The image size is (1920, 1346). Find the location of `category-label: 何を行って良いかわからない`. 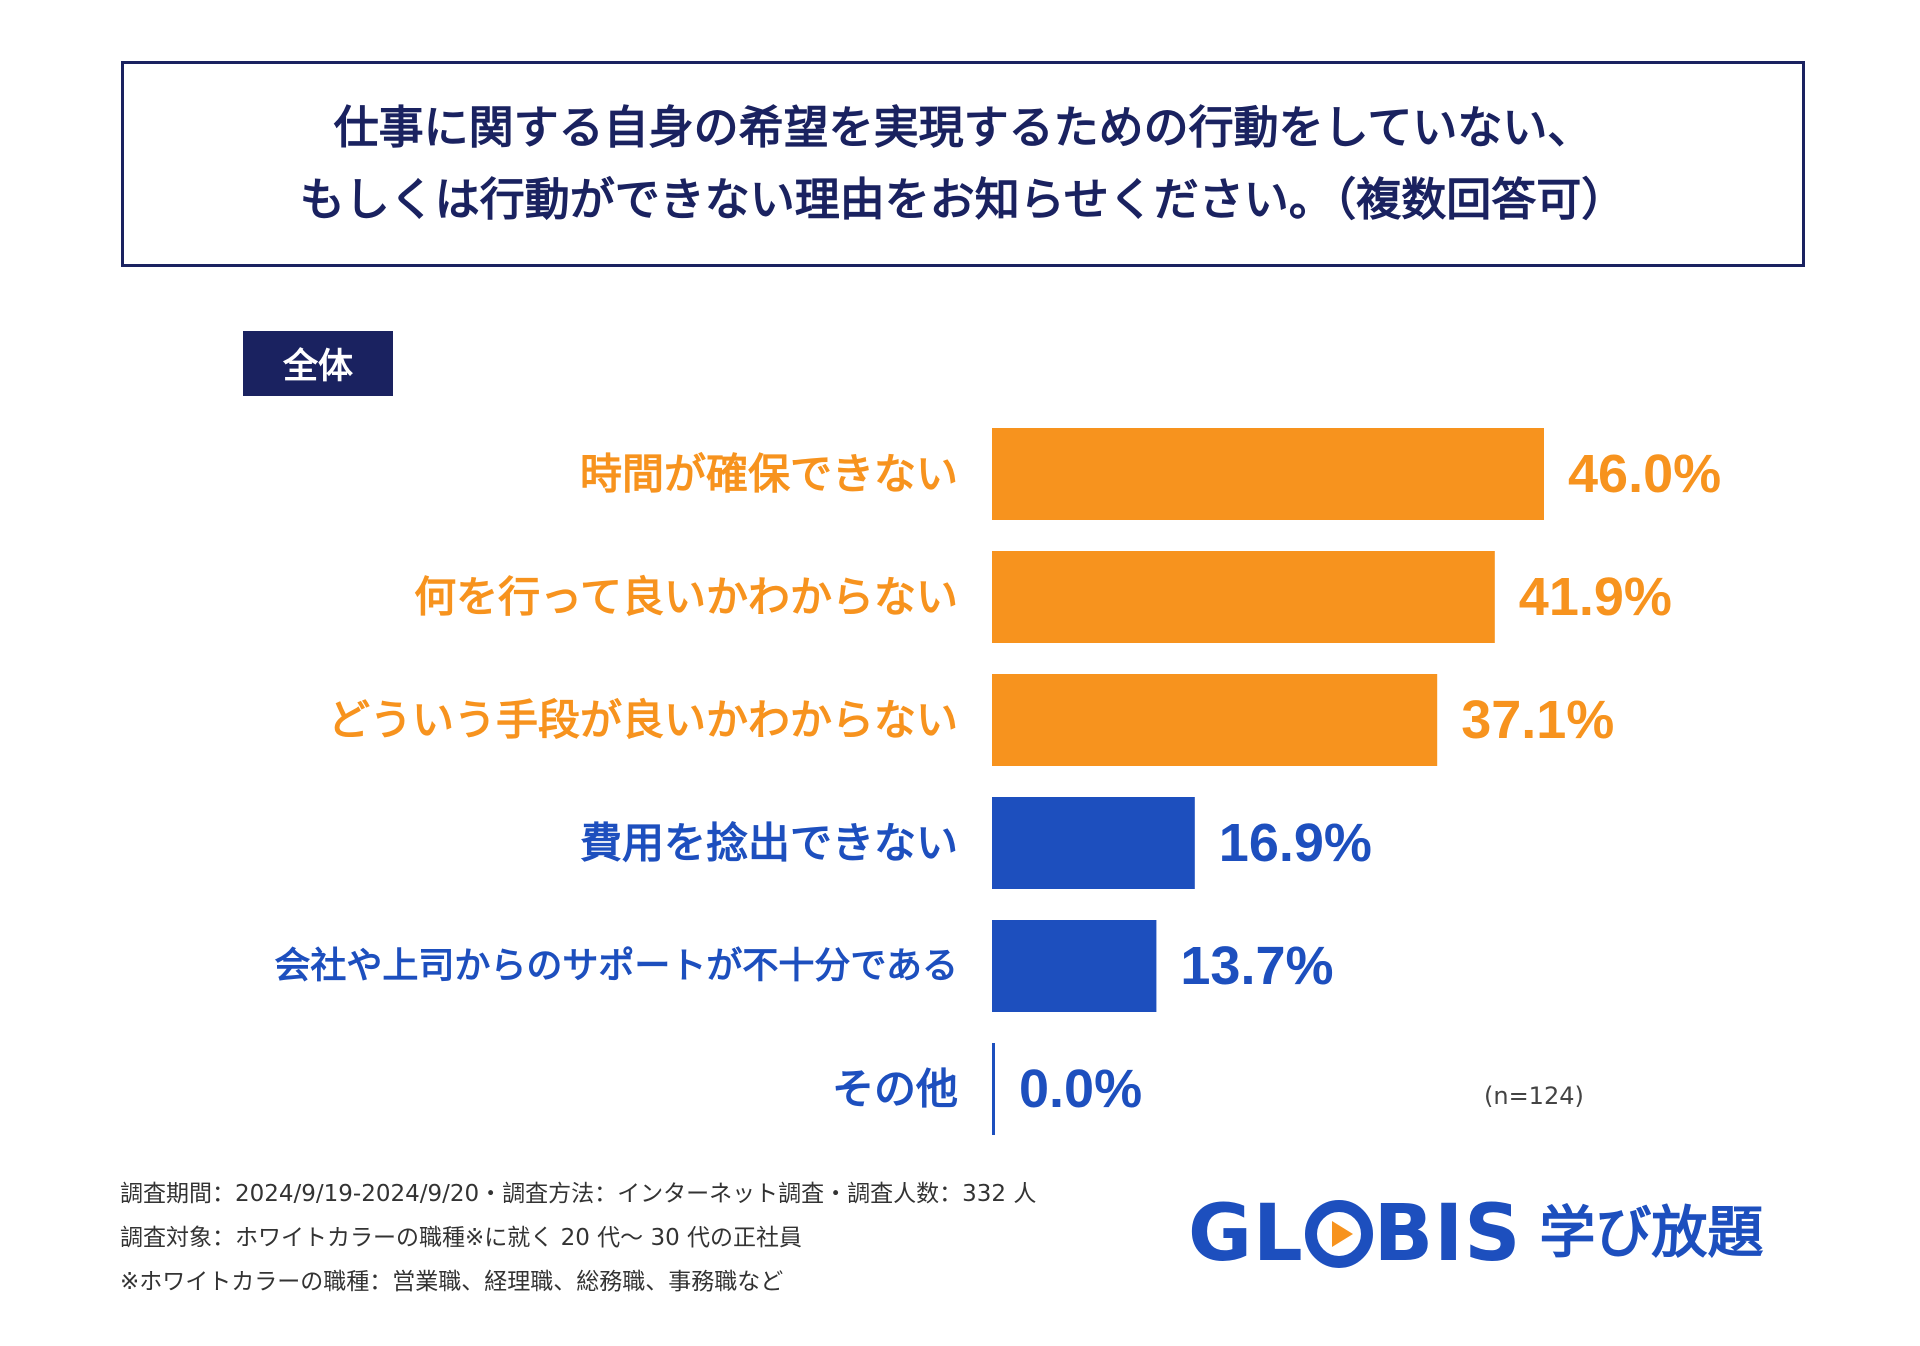

category-label: 何を行って良いかわからない is located at coordinates (686, 597).